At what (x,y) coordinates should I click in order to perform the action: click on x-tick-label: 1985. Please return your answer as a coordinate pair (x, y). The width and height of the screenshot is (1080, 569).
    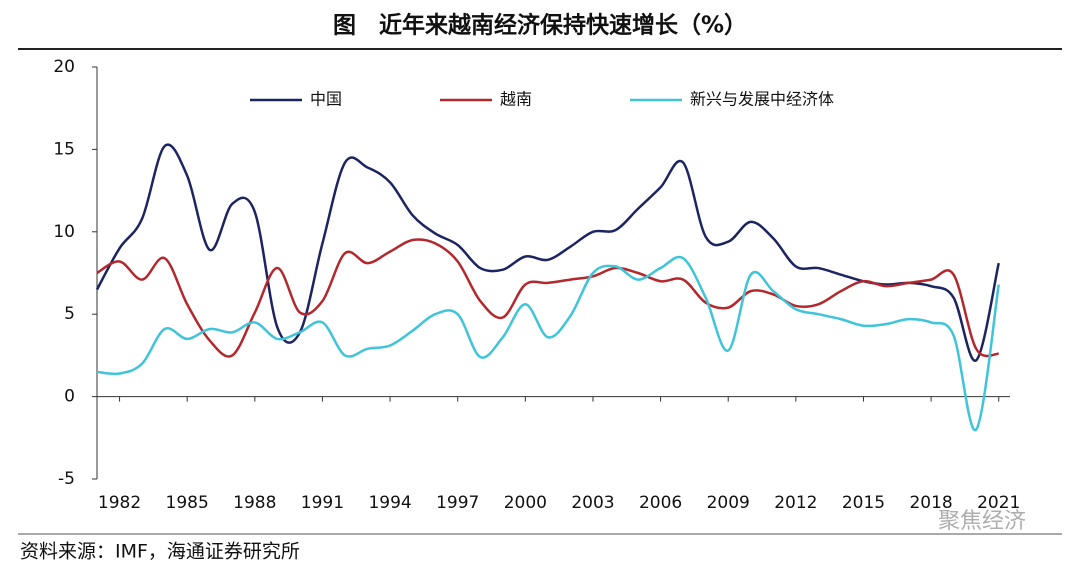
    Looking at the image, I should click on (187, 503).